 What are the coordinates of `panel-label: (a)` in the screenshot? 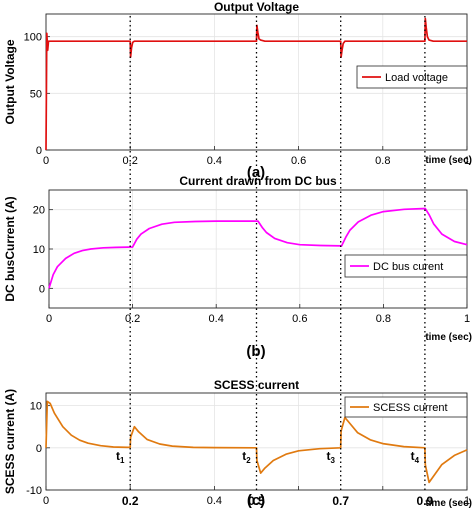 It's located at (256, 172).